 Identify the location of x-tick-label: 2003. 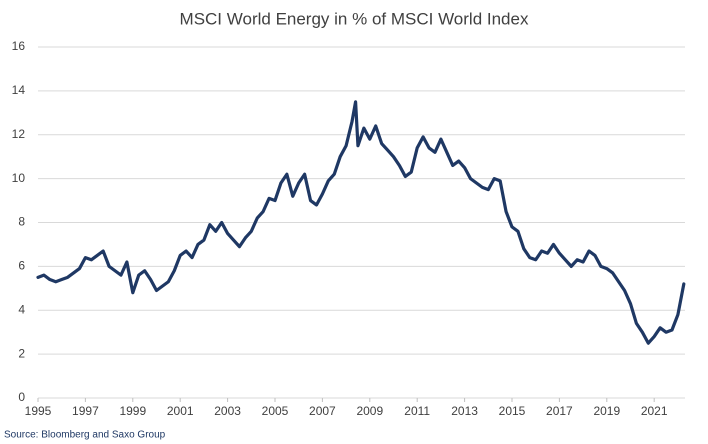
(227, 411).